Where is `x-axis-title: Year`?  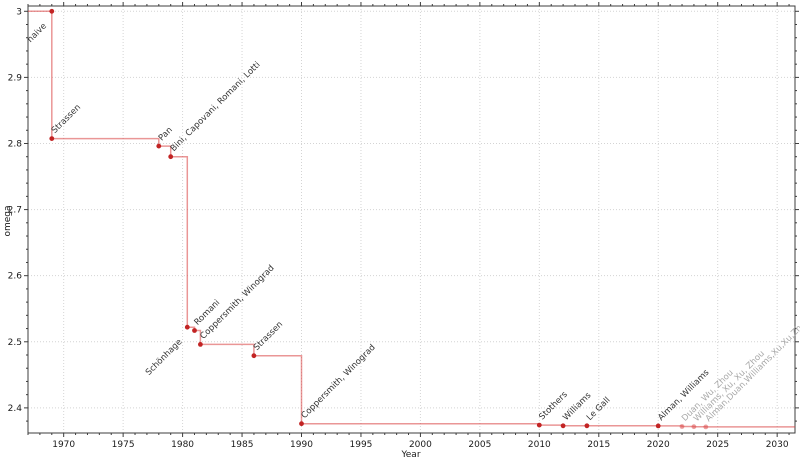 x-axis-title: Year is located at coordinates (410, 455).